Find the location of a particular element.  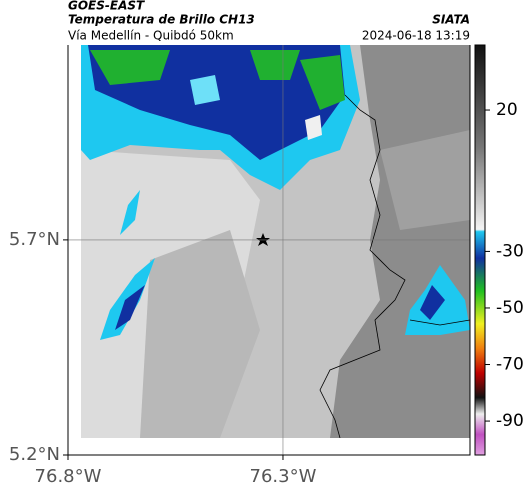

lat-tick-label: 5.2°N is located at coordinates (34, 454).